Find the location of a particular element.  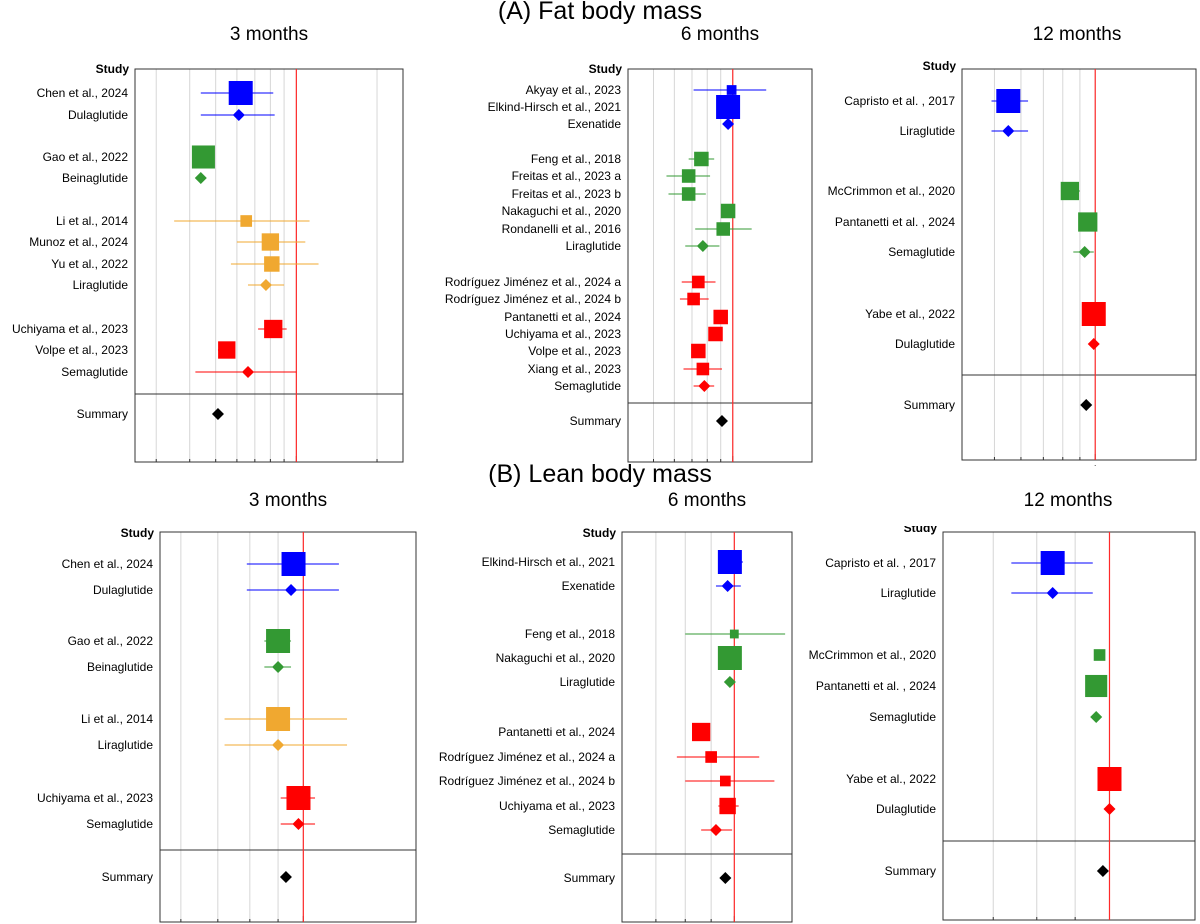

panel-title-lean-3-months: 3 months is located at coordinates (288, 500).